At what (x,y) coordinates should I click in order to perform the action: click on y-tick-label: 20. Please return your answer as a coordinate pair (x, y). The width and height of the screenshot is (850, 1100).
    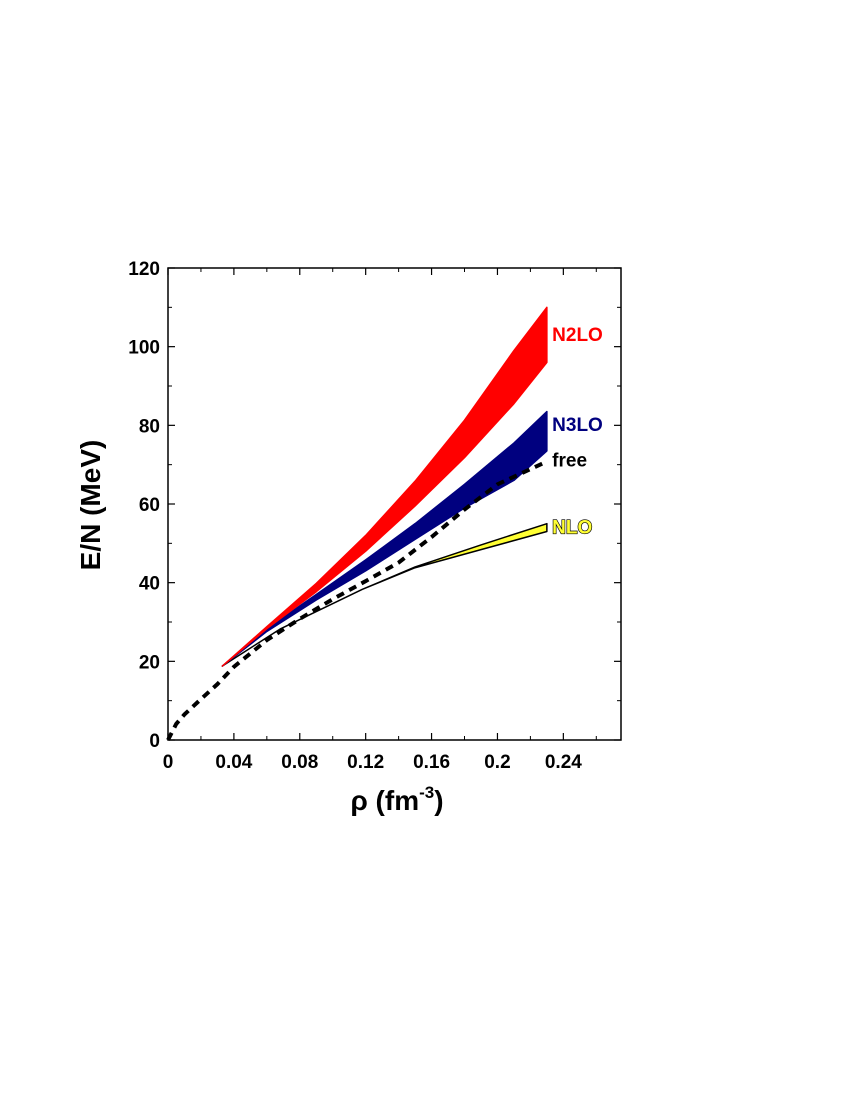
    Looking at the image, I should click on (149, 662).